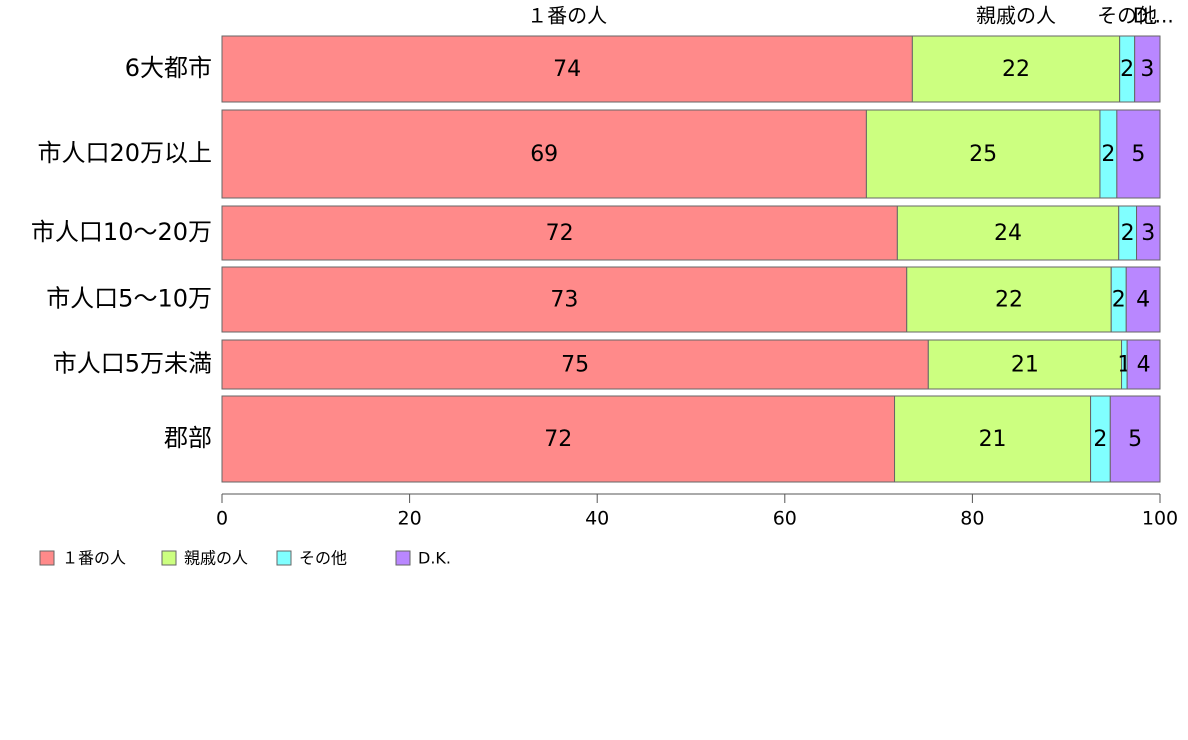 This screenshot has height=740, width=1188. Describe the element at coordinates (1016, 16) in the screenshot. I see `top-series-label: 親戚の人` at that location.